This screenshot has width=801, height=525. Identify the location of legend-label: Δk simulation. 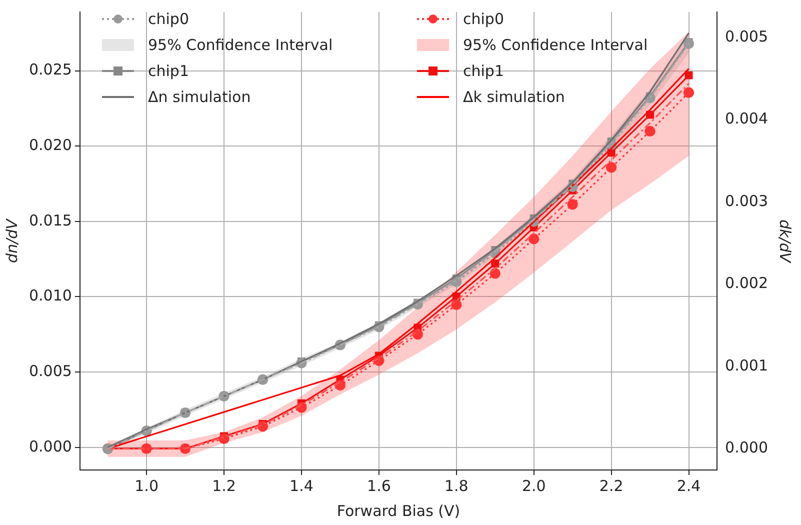
(514, 97).